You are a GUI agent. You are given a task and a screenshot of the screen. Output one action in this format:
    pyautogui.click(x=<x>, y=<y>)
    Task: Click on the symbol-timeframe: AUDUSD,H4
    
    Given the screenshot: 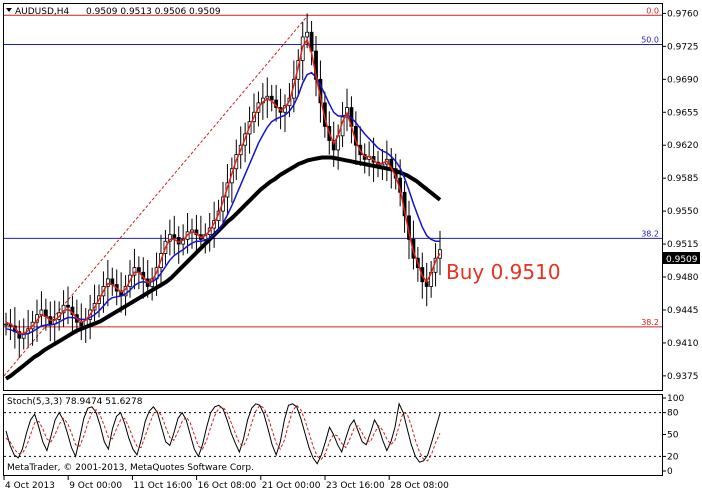 What is the action you would take?
    pyautogui.click(x=42, y=12)
    